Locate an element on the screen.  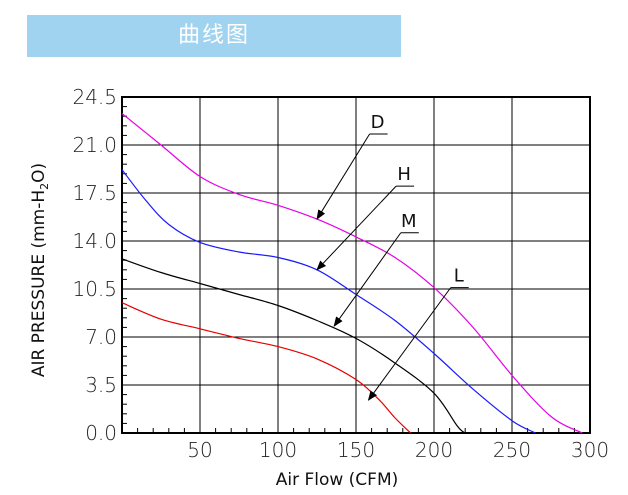
y-axis-ticks: 0.0 3.5 7.0 10.5 14.0 17.5 21.0 24.5 is located at coordinates (94, 265).